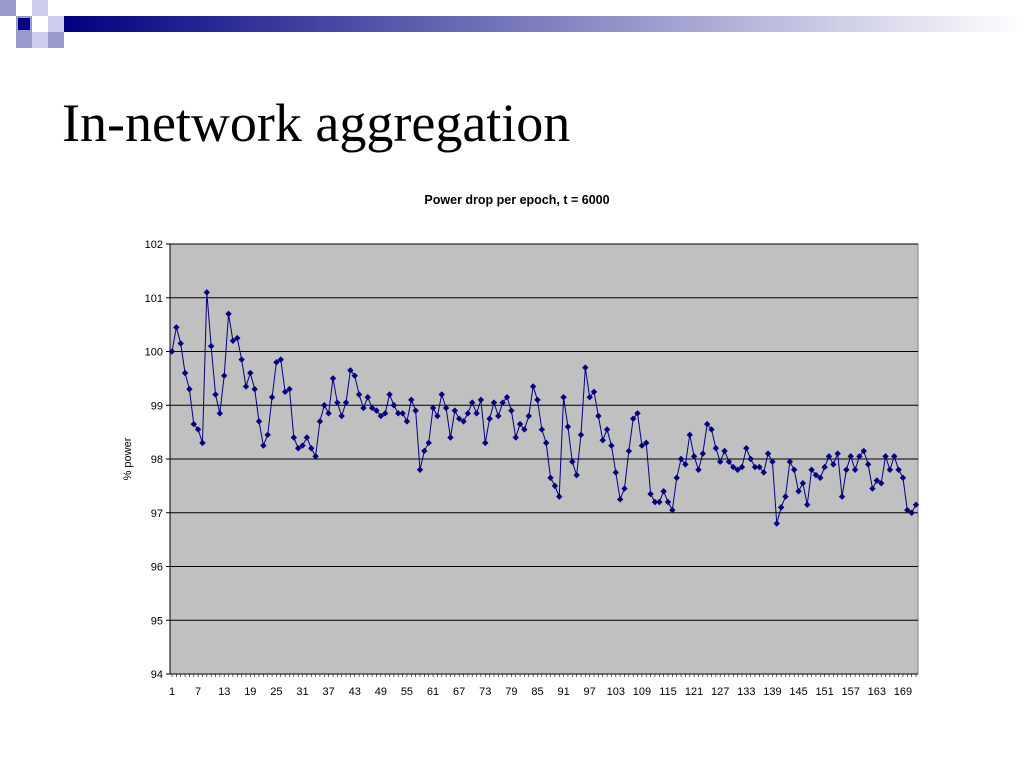 This screenshot has width=1024, height=768. I want to click on x-tick-label: 25, so click(276, 692).